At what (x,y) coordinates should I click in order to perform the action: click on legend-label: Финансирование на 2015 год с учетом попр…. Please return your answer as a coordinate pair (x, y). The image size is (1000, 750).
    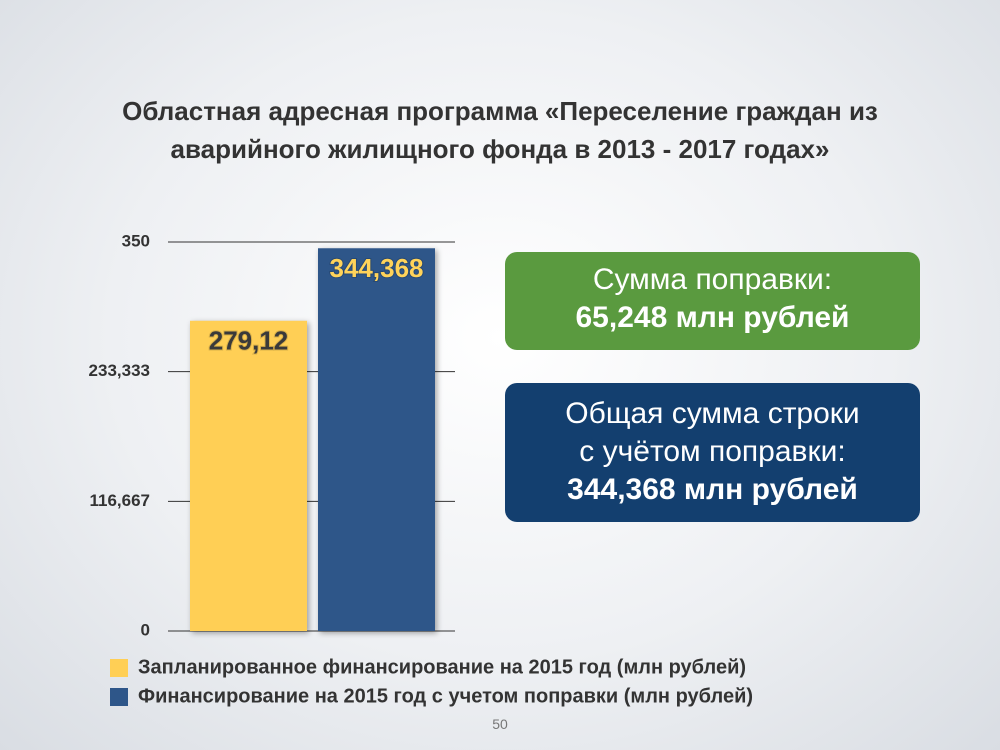
    Looking at the image, I should click on (445, 696).